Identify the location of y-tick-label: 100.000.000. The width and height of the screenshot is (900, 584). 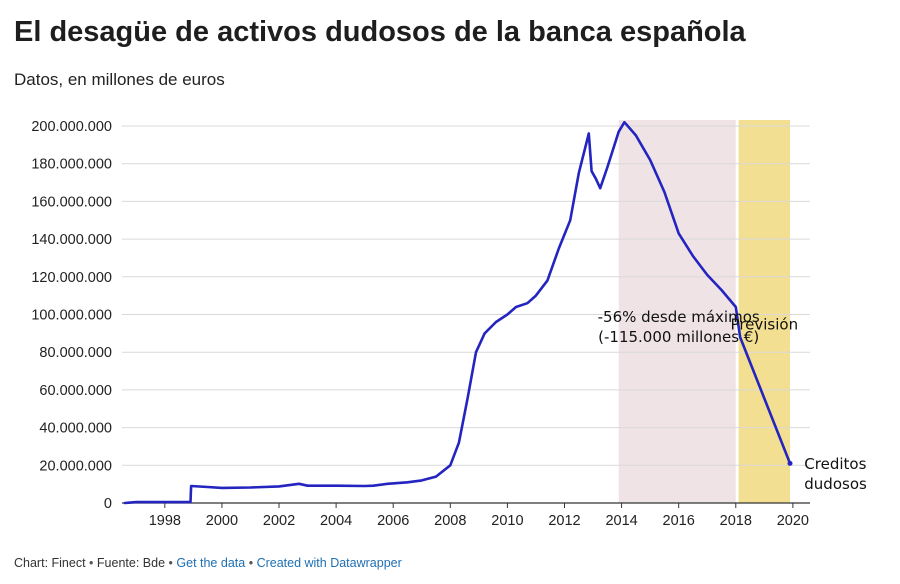
(71, 316).